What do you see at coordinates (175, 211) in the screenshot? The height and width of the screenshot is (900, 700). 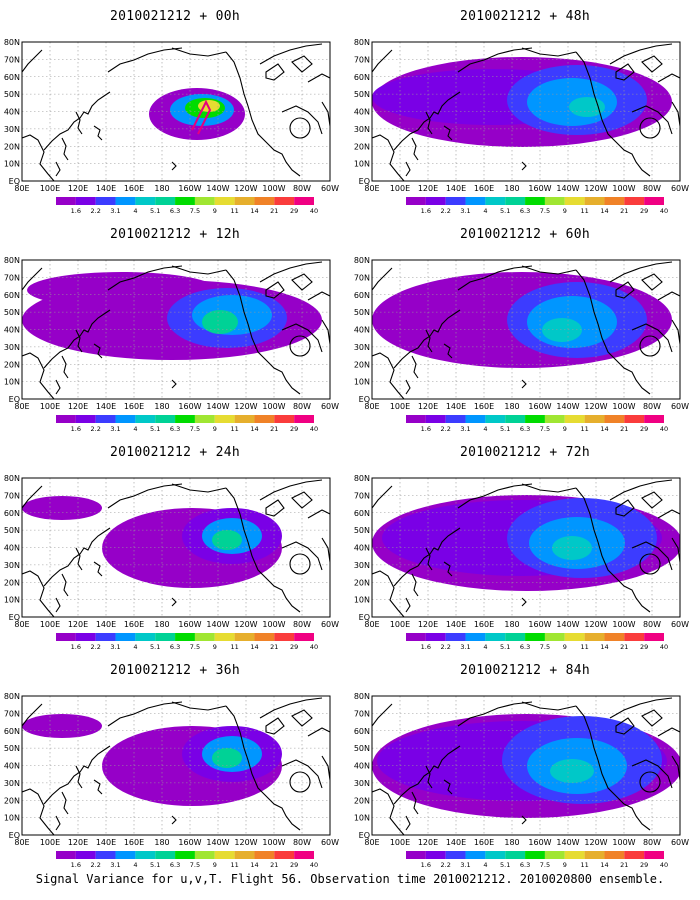 I see `legend-label: 6.3` at bounding box center [175, 211].